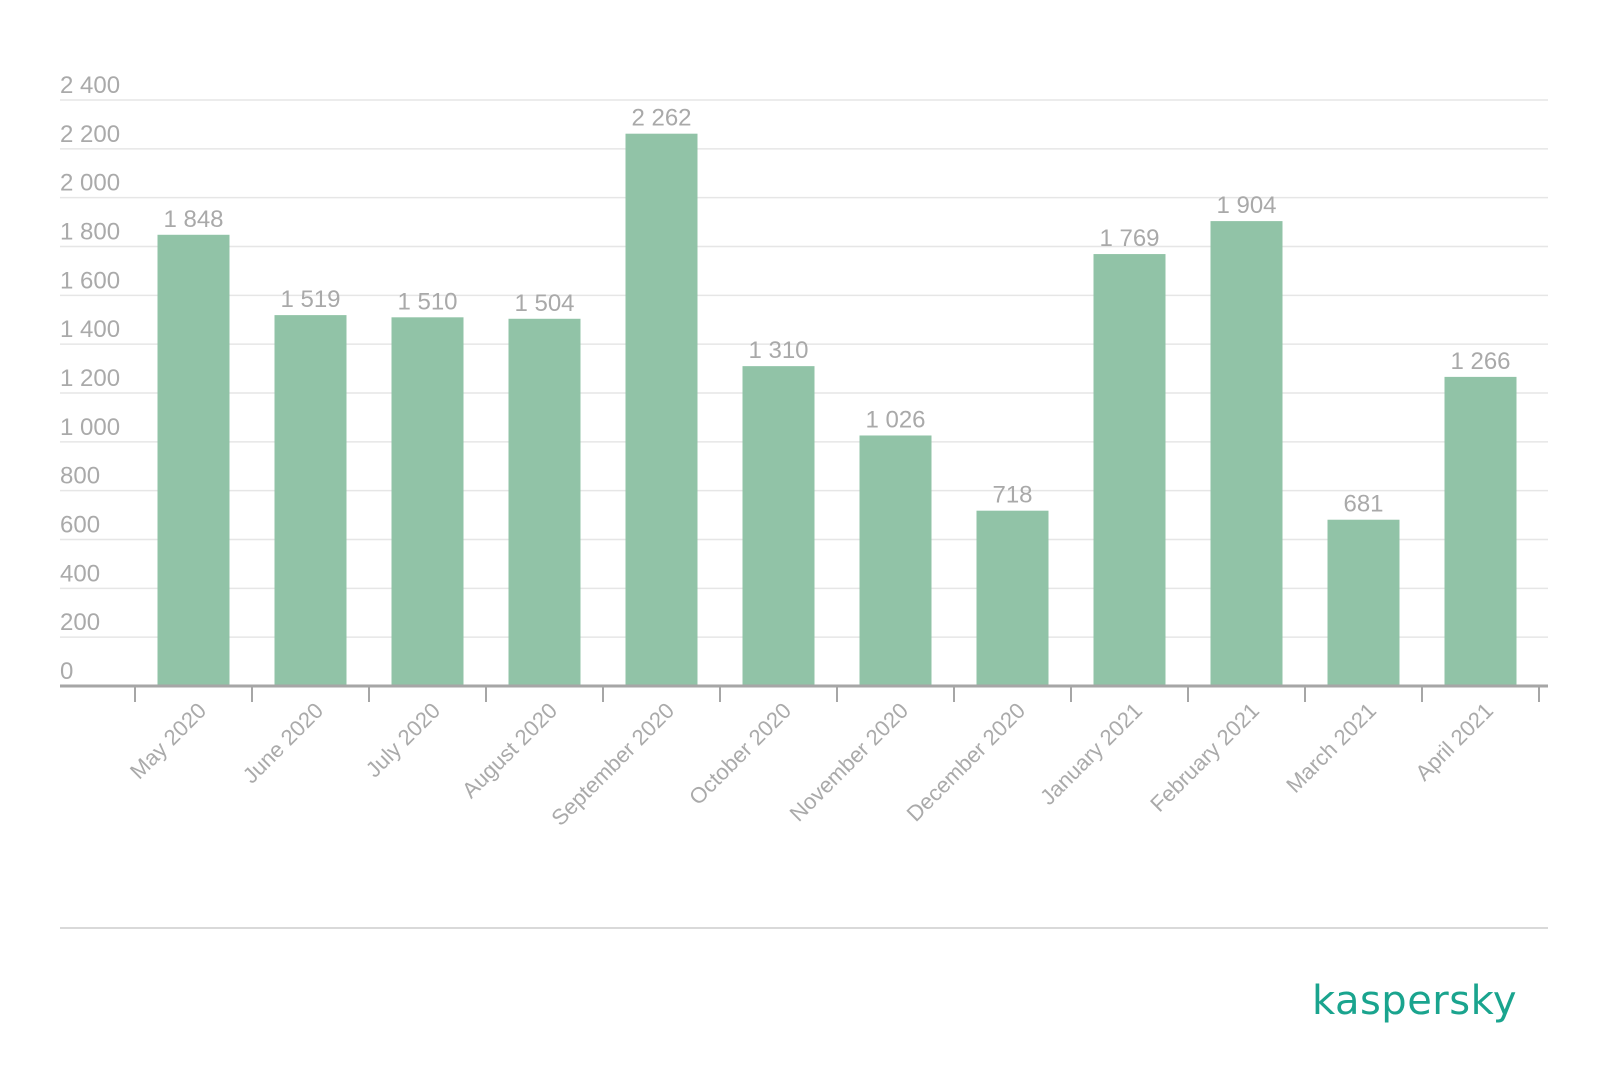 This screenshot has width=1600, height=1086. I want to click on data-label: 1 510, so click(427, 301).